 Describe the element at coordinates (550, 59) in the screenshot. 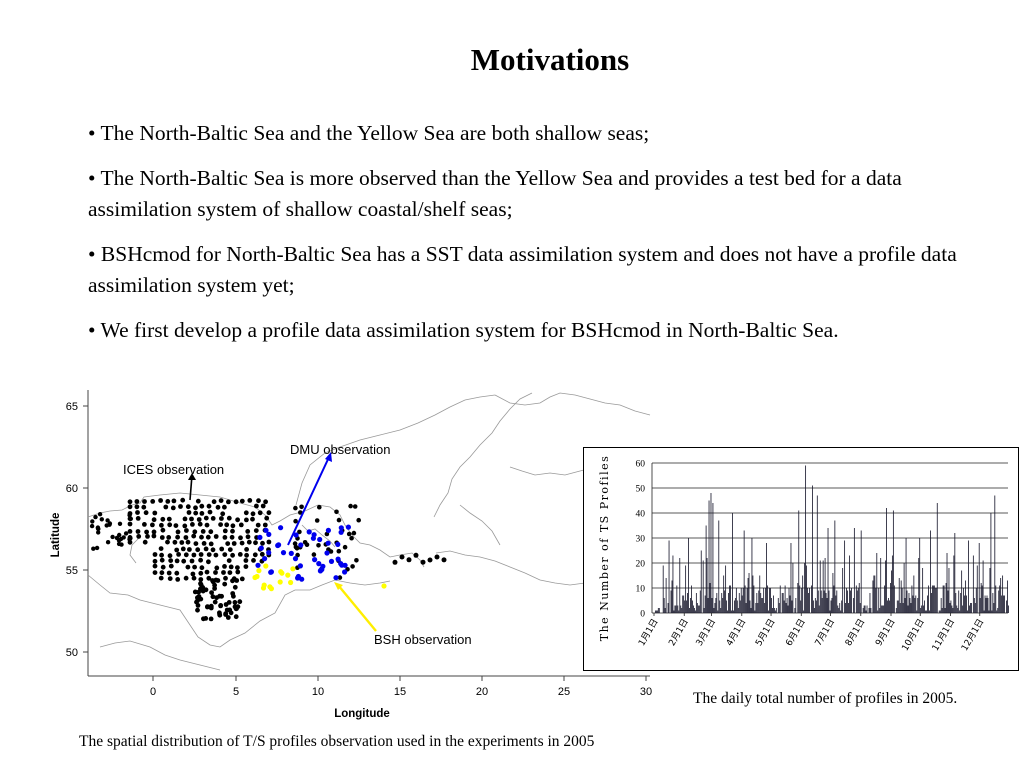

I see `slide-title: Motivations` at that location.